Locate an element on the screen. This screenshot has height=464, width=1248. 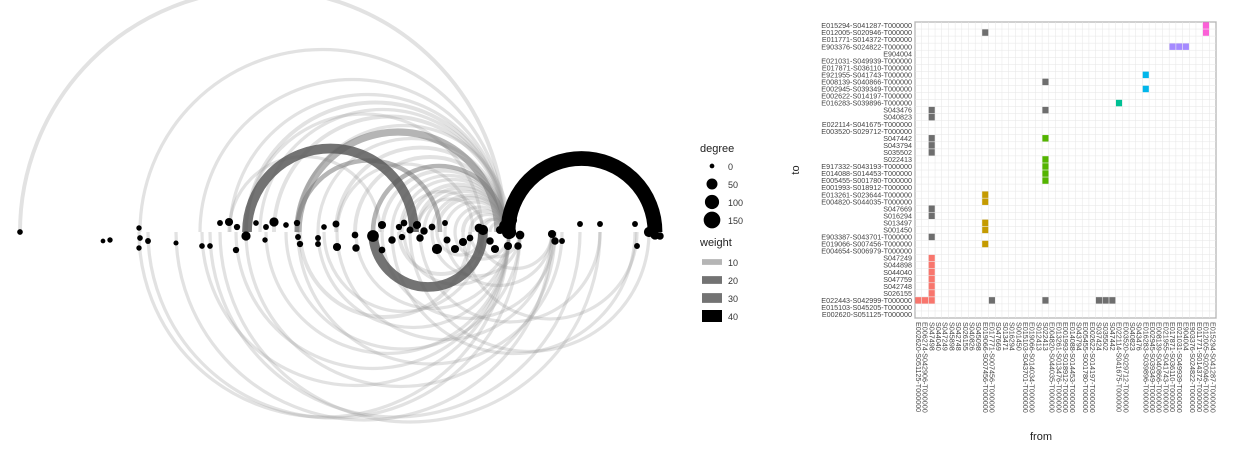
heatmap-y-tick-15: S047669 is located at coordinates (897, 208).